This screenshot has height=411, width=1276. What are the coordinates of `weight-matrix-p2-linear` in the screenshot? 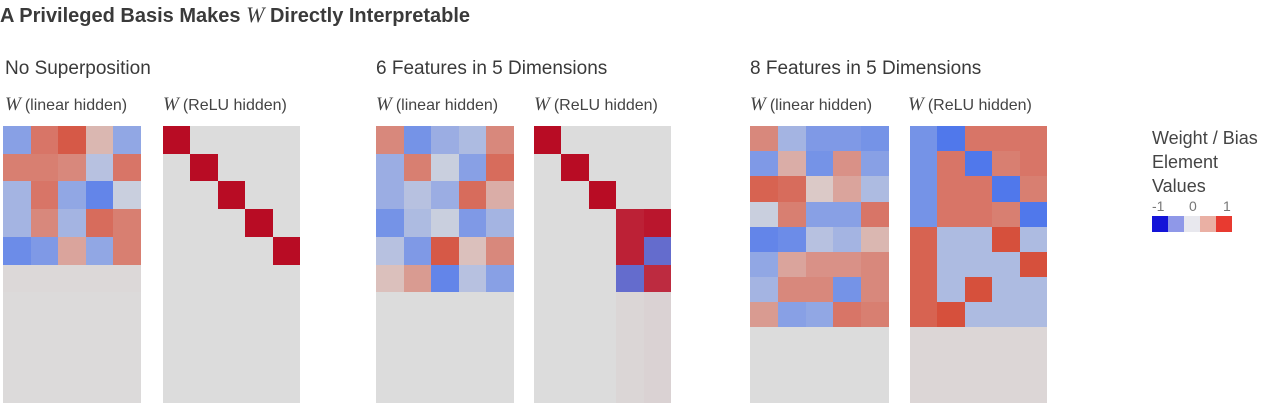 It's located at (445, 264).